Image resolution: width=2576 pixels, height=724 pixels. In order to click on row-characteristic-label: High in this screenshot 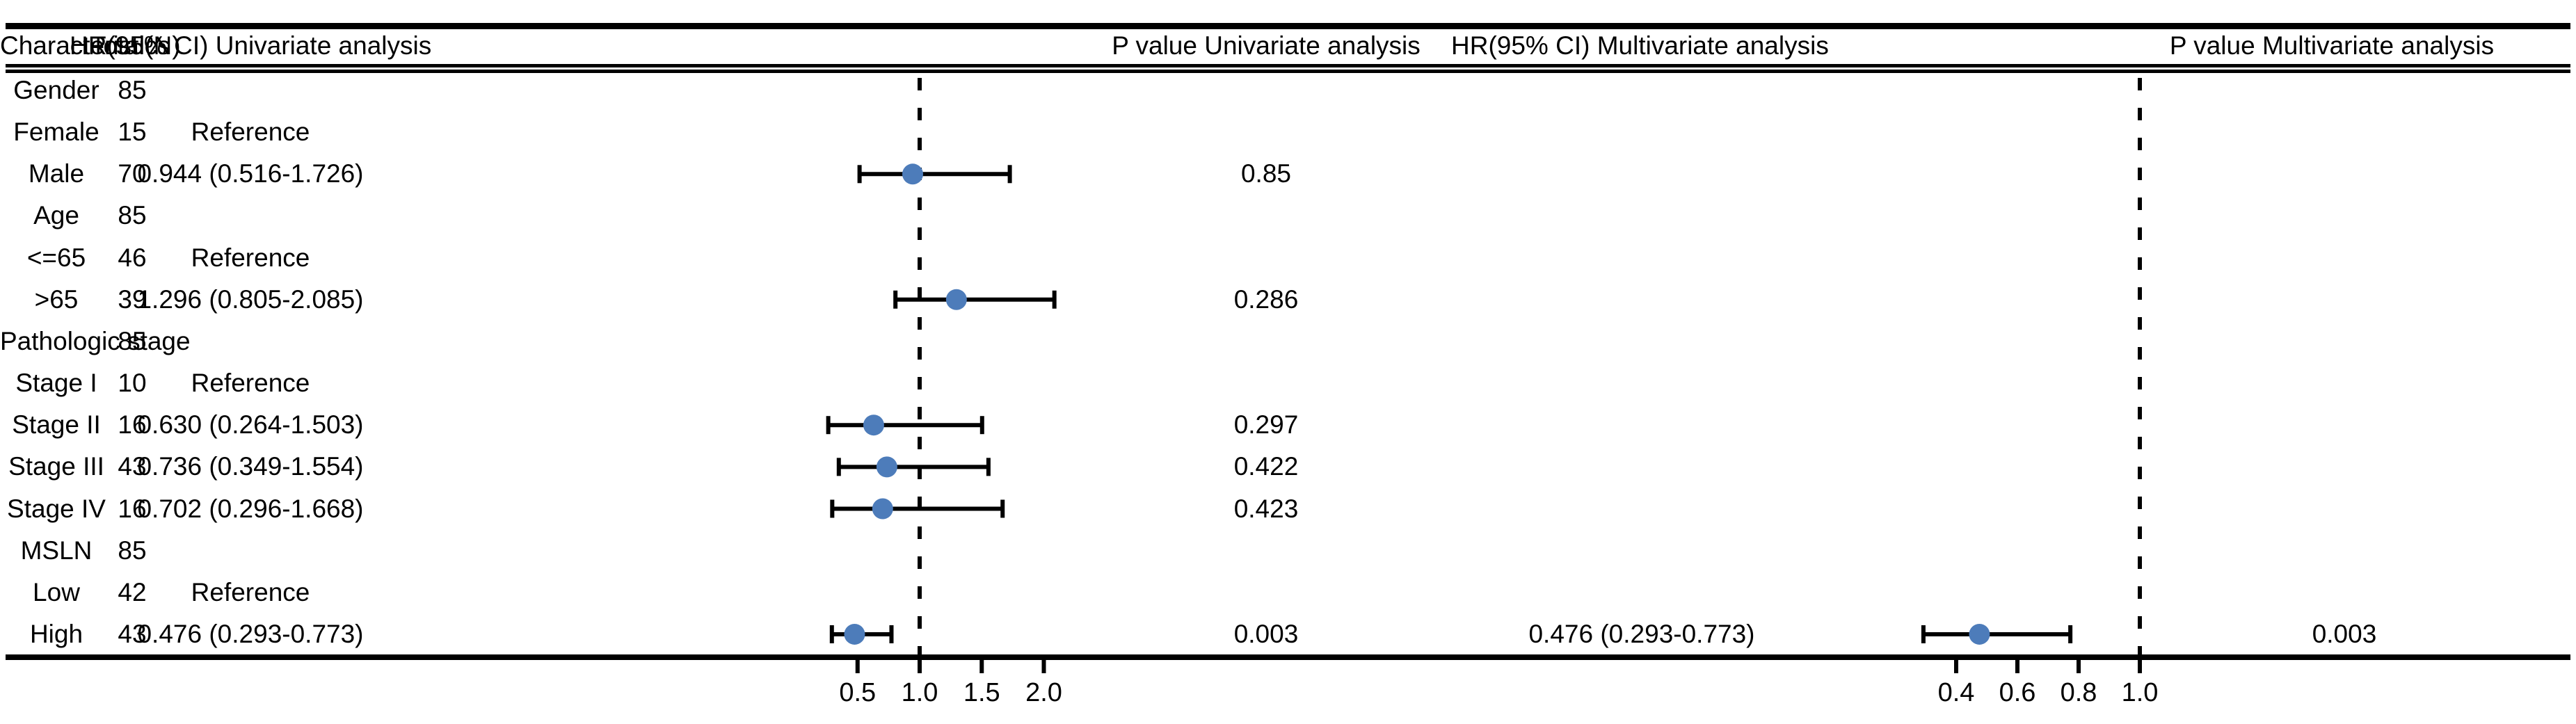, I will do `click(56, 633)`.